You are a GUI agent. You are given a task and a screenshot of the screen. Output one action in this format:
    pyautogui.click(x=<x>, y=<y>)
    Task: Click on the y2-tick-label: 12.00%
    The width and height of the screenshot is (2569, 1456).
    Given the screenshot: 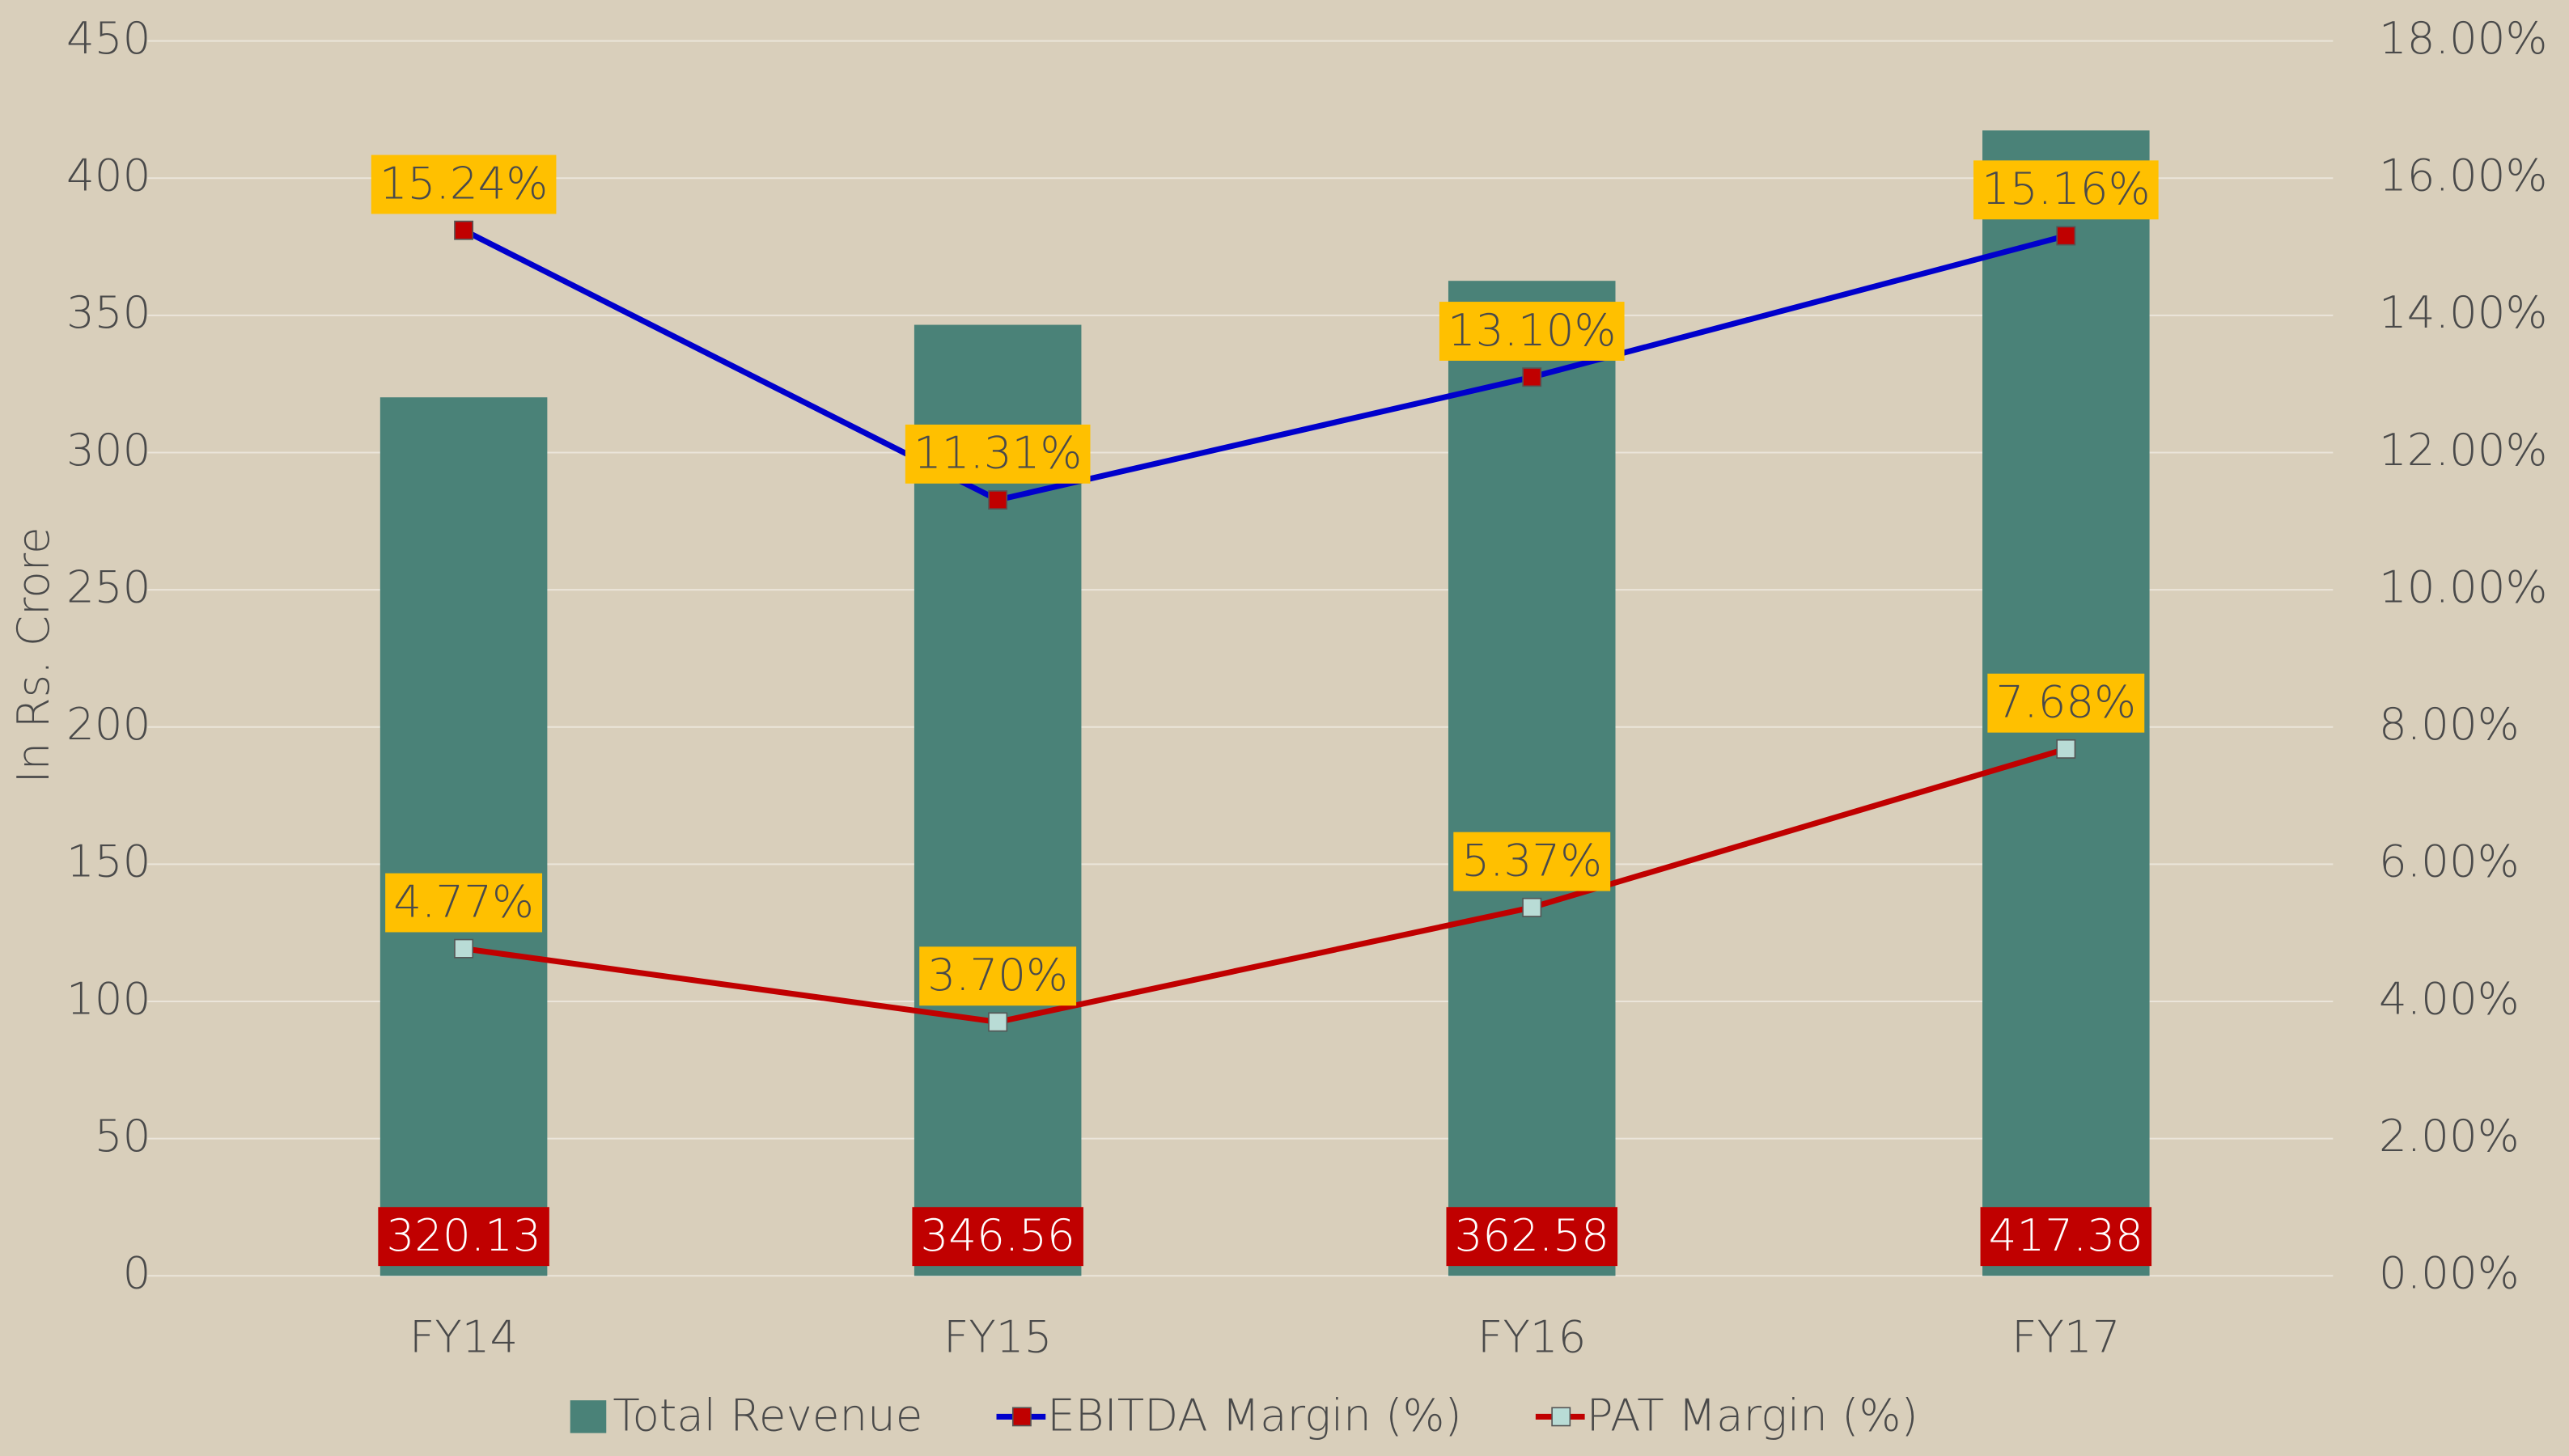 What is the action you would take?
    pyautogui.click(x=2463, y=450)
    